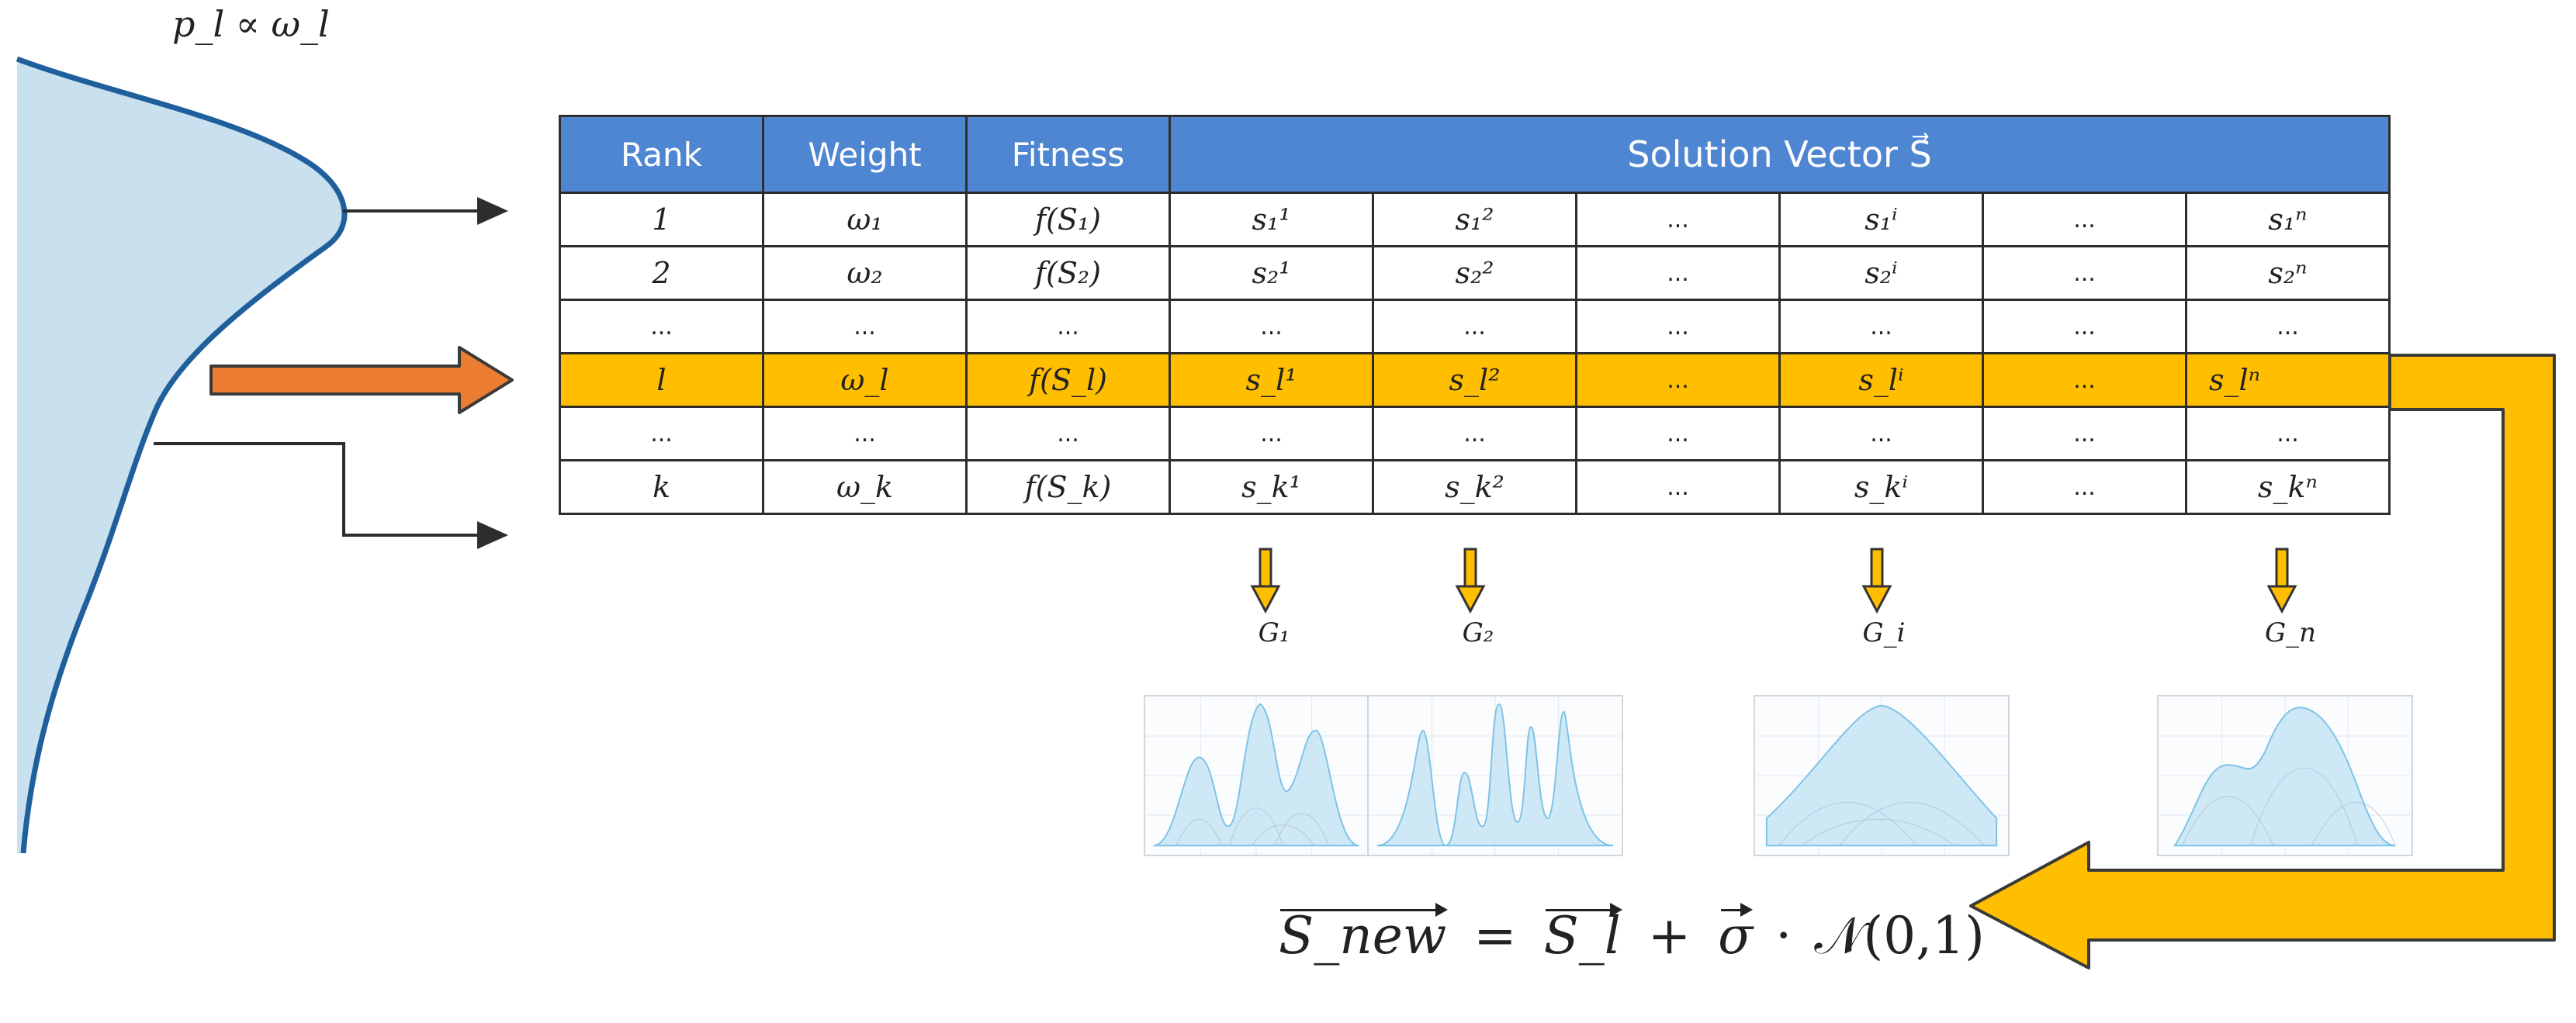 This screenshot has height=1023, width=2576. What do you see at coordinates (2288, 273) in the screenshot?
I see `cell-sn: s₂ⁿ` at bounding box center [2288, 273].